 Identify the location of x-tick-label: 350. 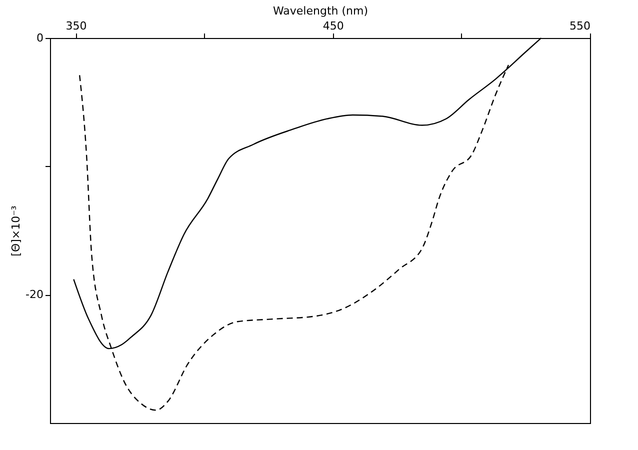
(76, 26).